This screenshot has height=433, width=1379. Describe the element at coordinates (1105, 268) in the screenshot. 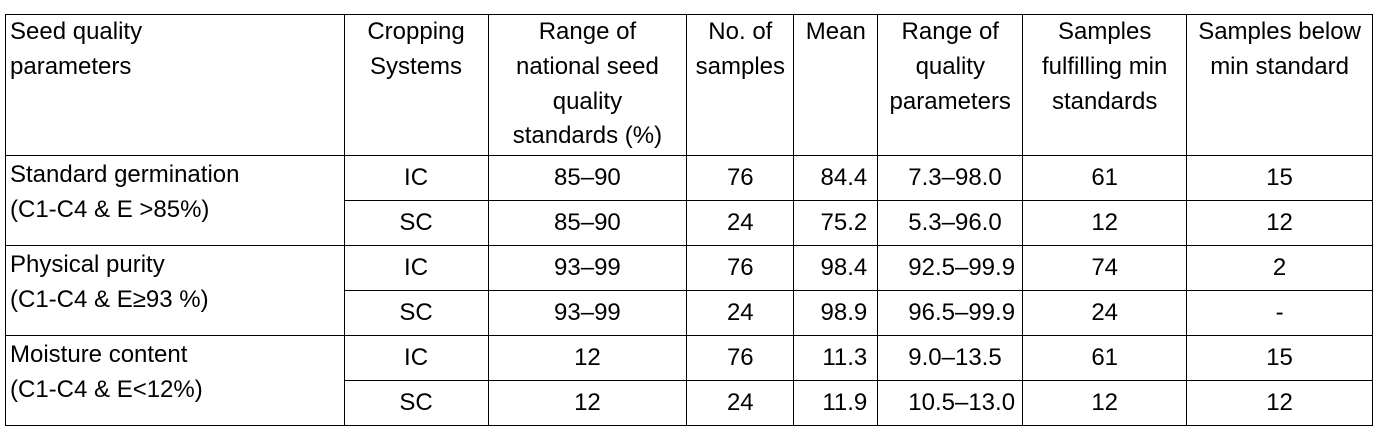

I see `cell-fulfilling: 74` at that location.